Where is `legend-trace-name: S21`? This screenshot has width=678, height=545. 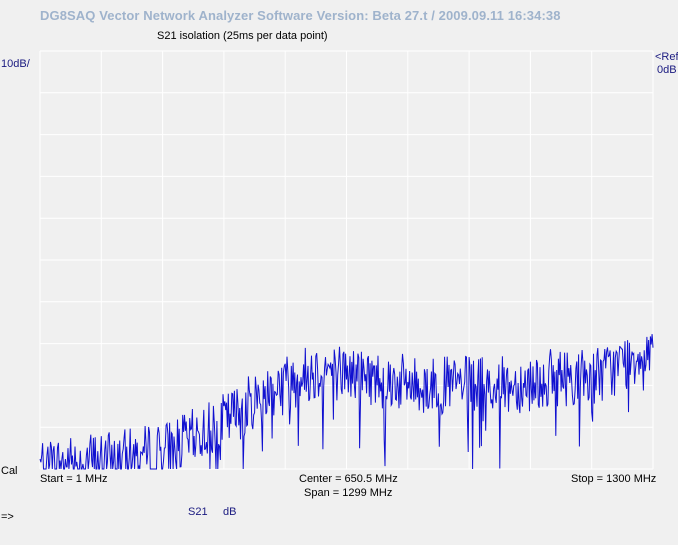
legend-trace-name: S21 is located at coordinates (198, 512).